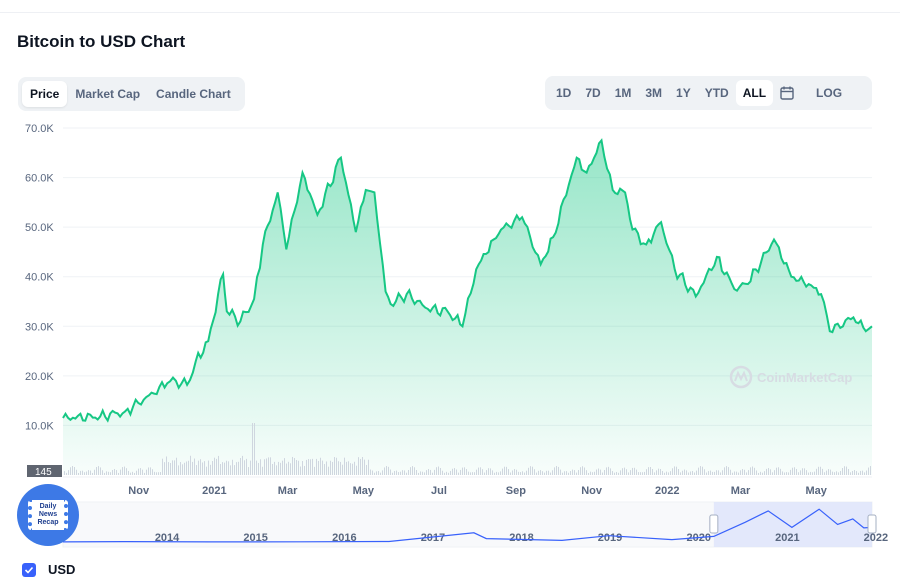 The image size is (900, 587). I want to click on y-tick-label: 40.0K, so click(39, 278).